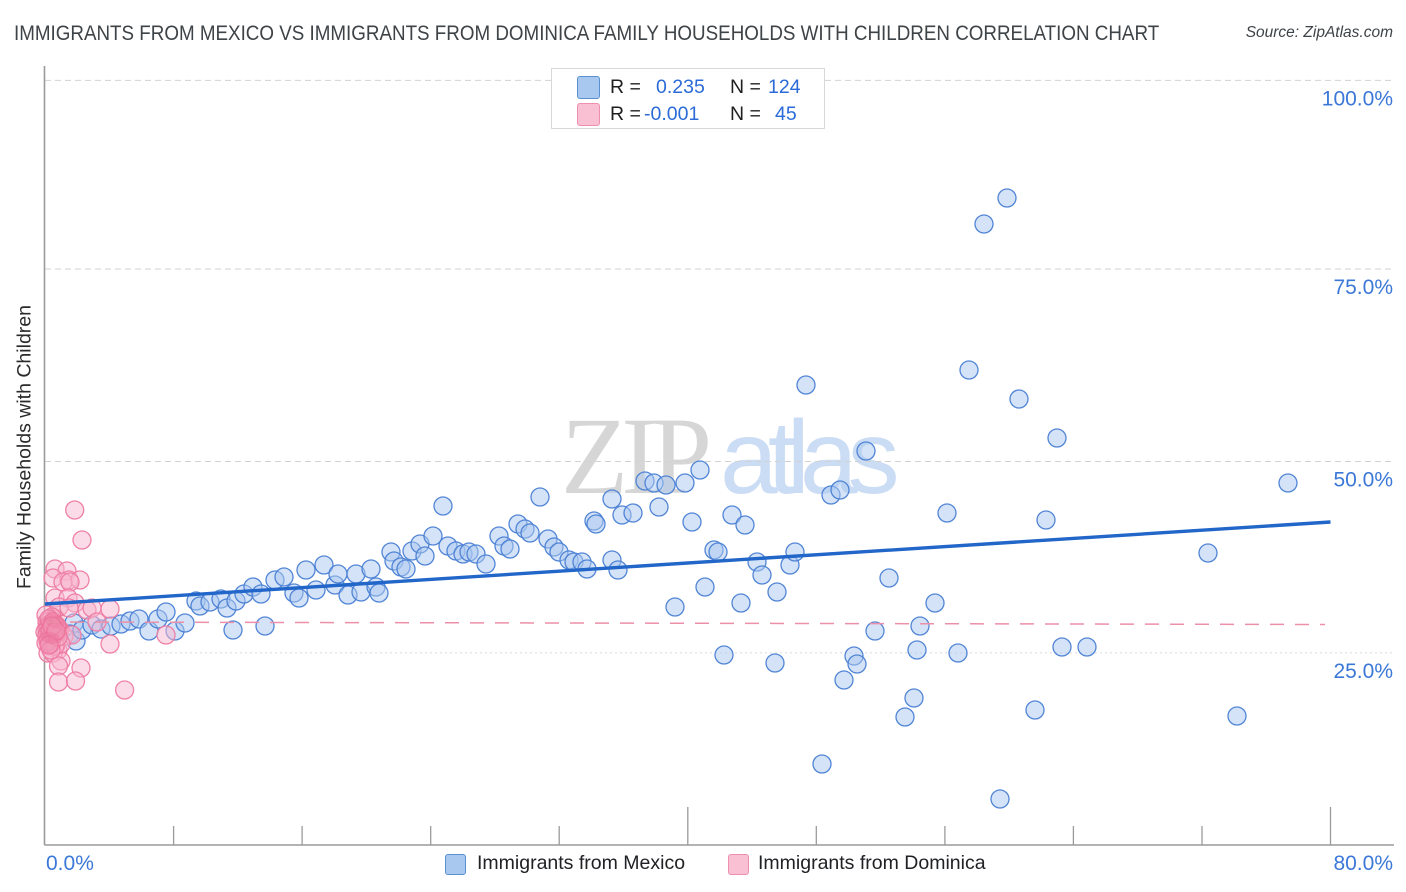 The image size is (1406, 892). I want to click on svg-text: 75.0%, so click(1363, 287).